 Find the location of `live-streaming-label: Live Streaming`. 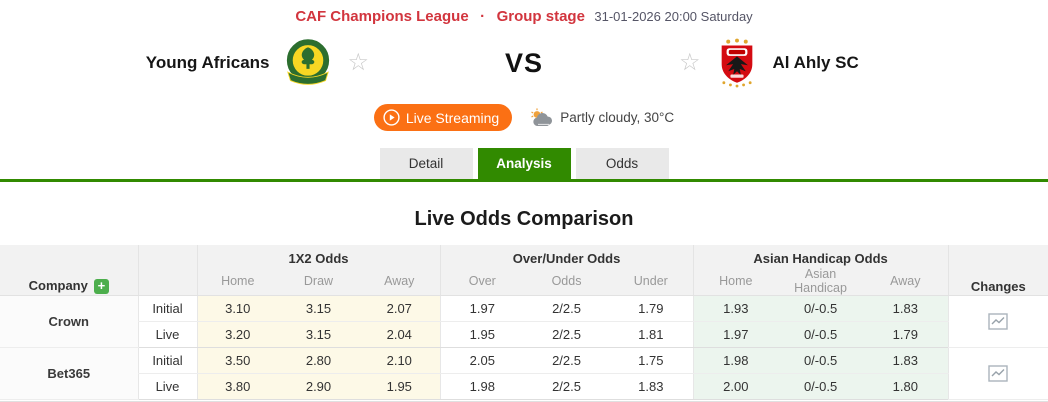

live-streaming-label: Live Streaming is located at coordinates (452, 117).